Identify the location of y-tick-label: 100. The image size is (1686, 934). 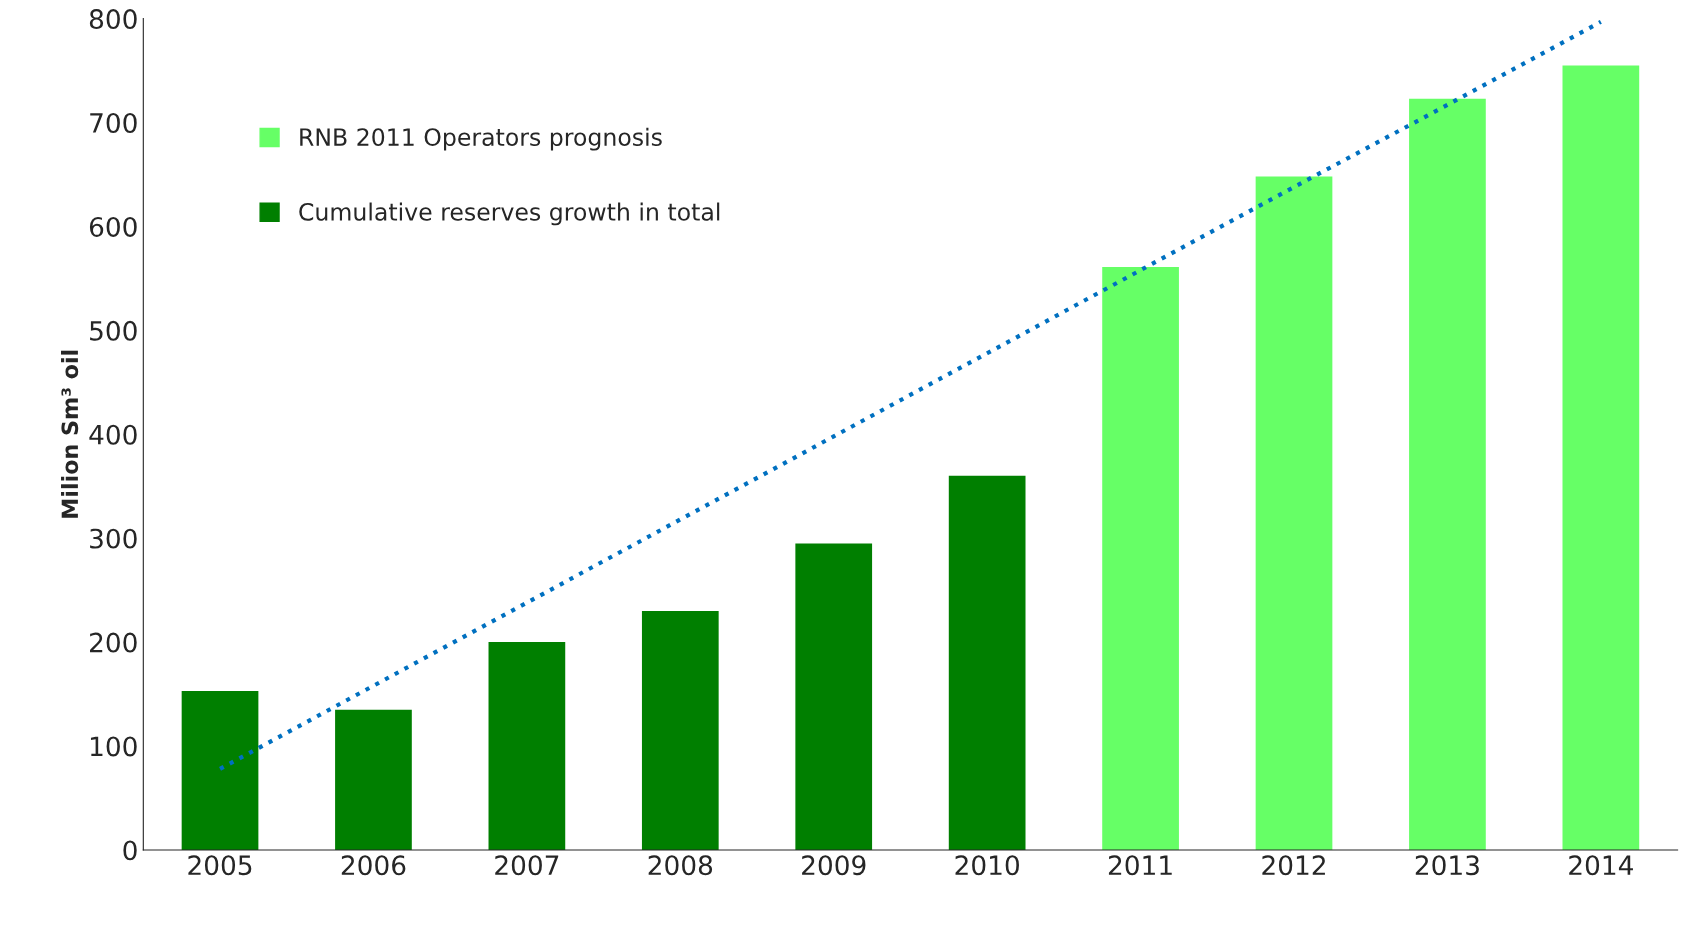
(113, 746).